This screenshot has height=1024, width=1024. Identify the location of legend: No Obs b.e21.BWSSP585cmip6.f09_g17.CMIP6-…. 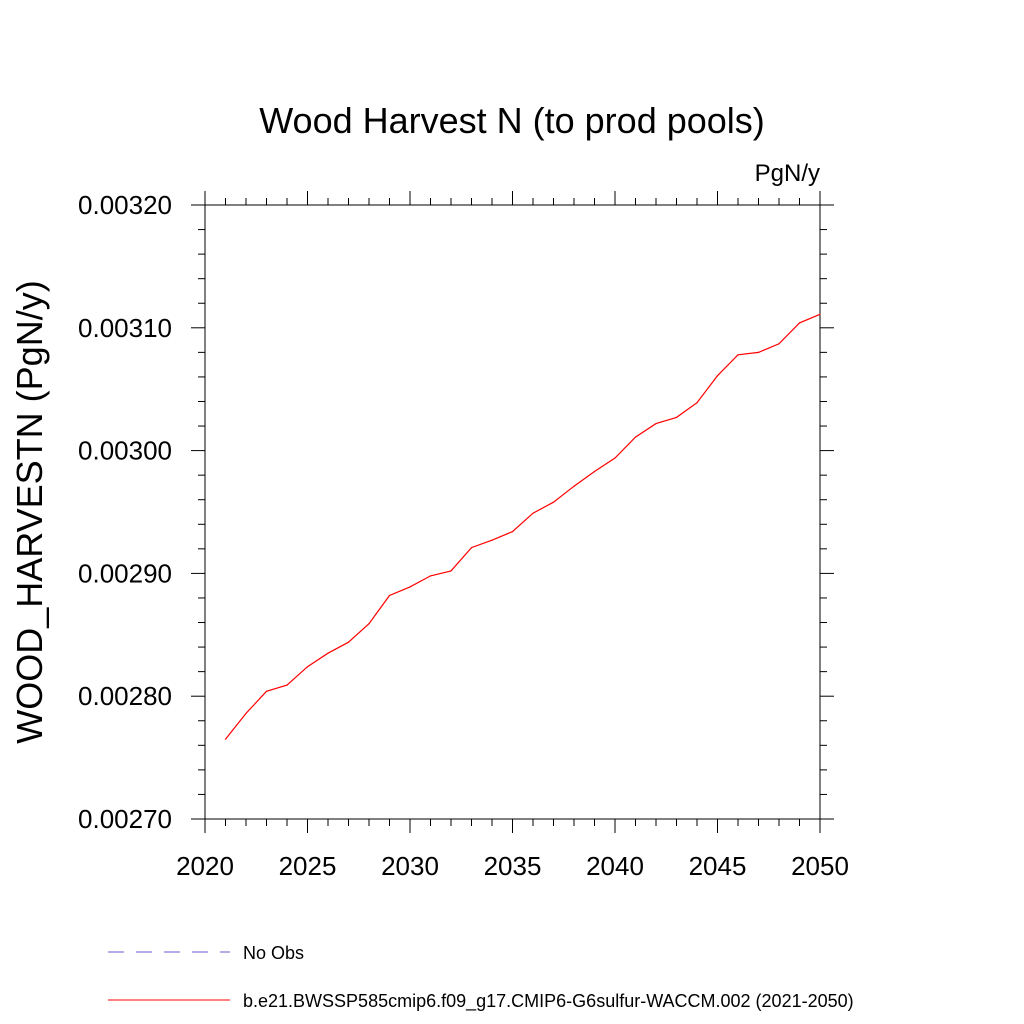
(481, 977).